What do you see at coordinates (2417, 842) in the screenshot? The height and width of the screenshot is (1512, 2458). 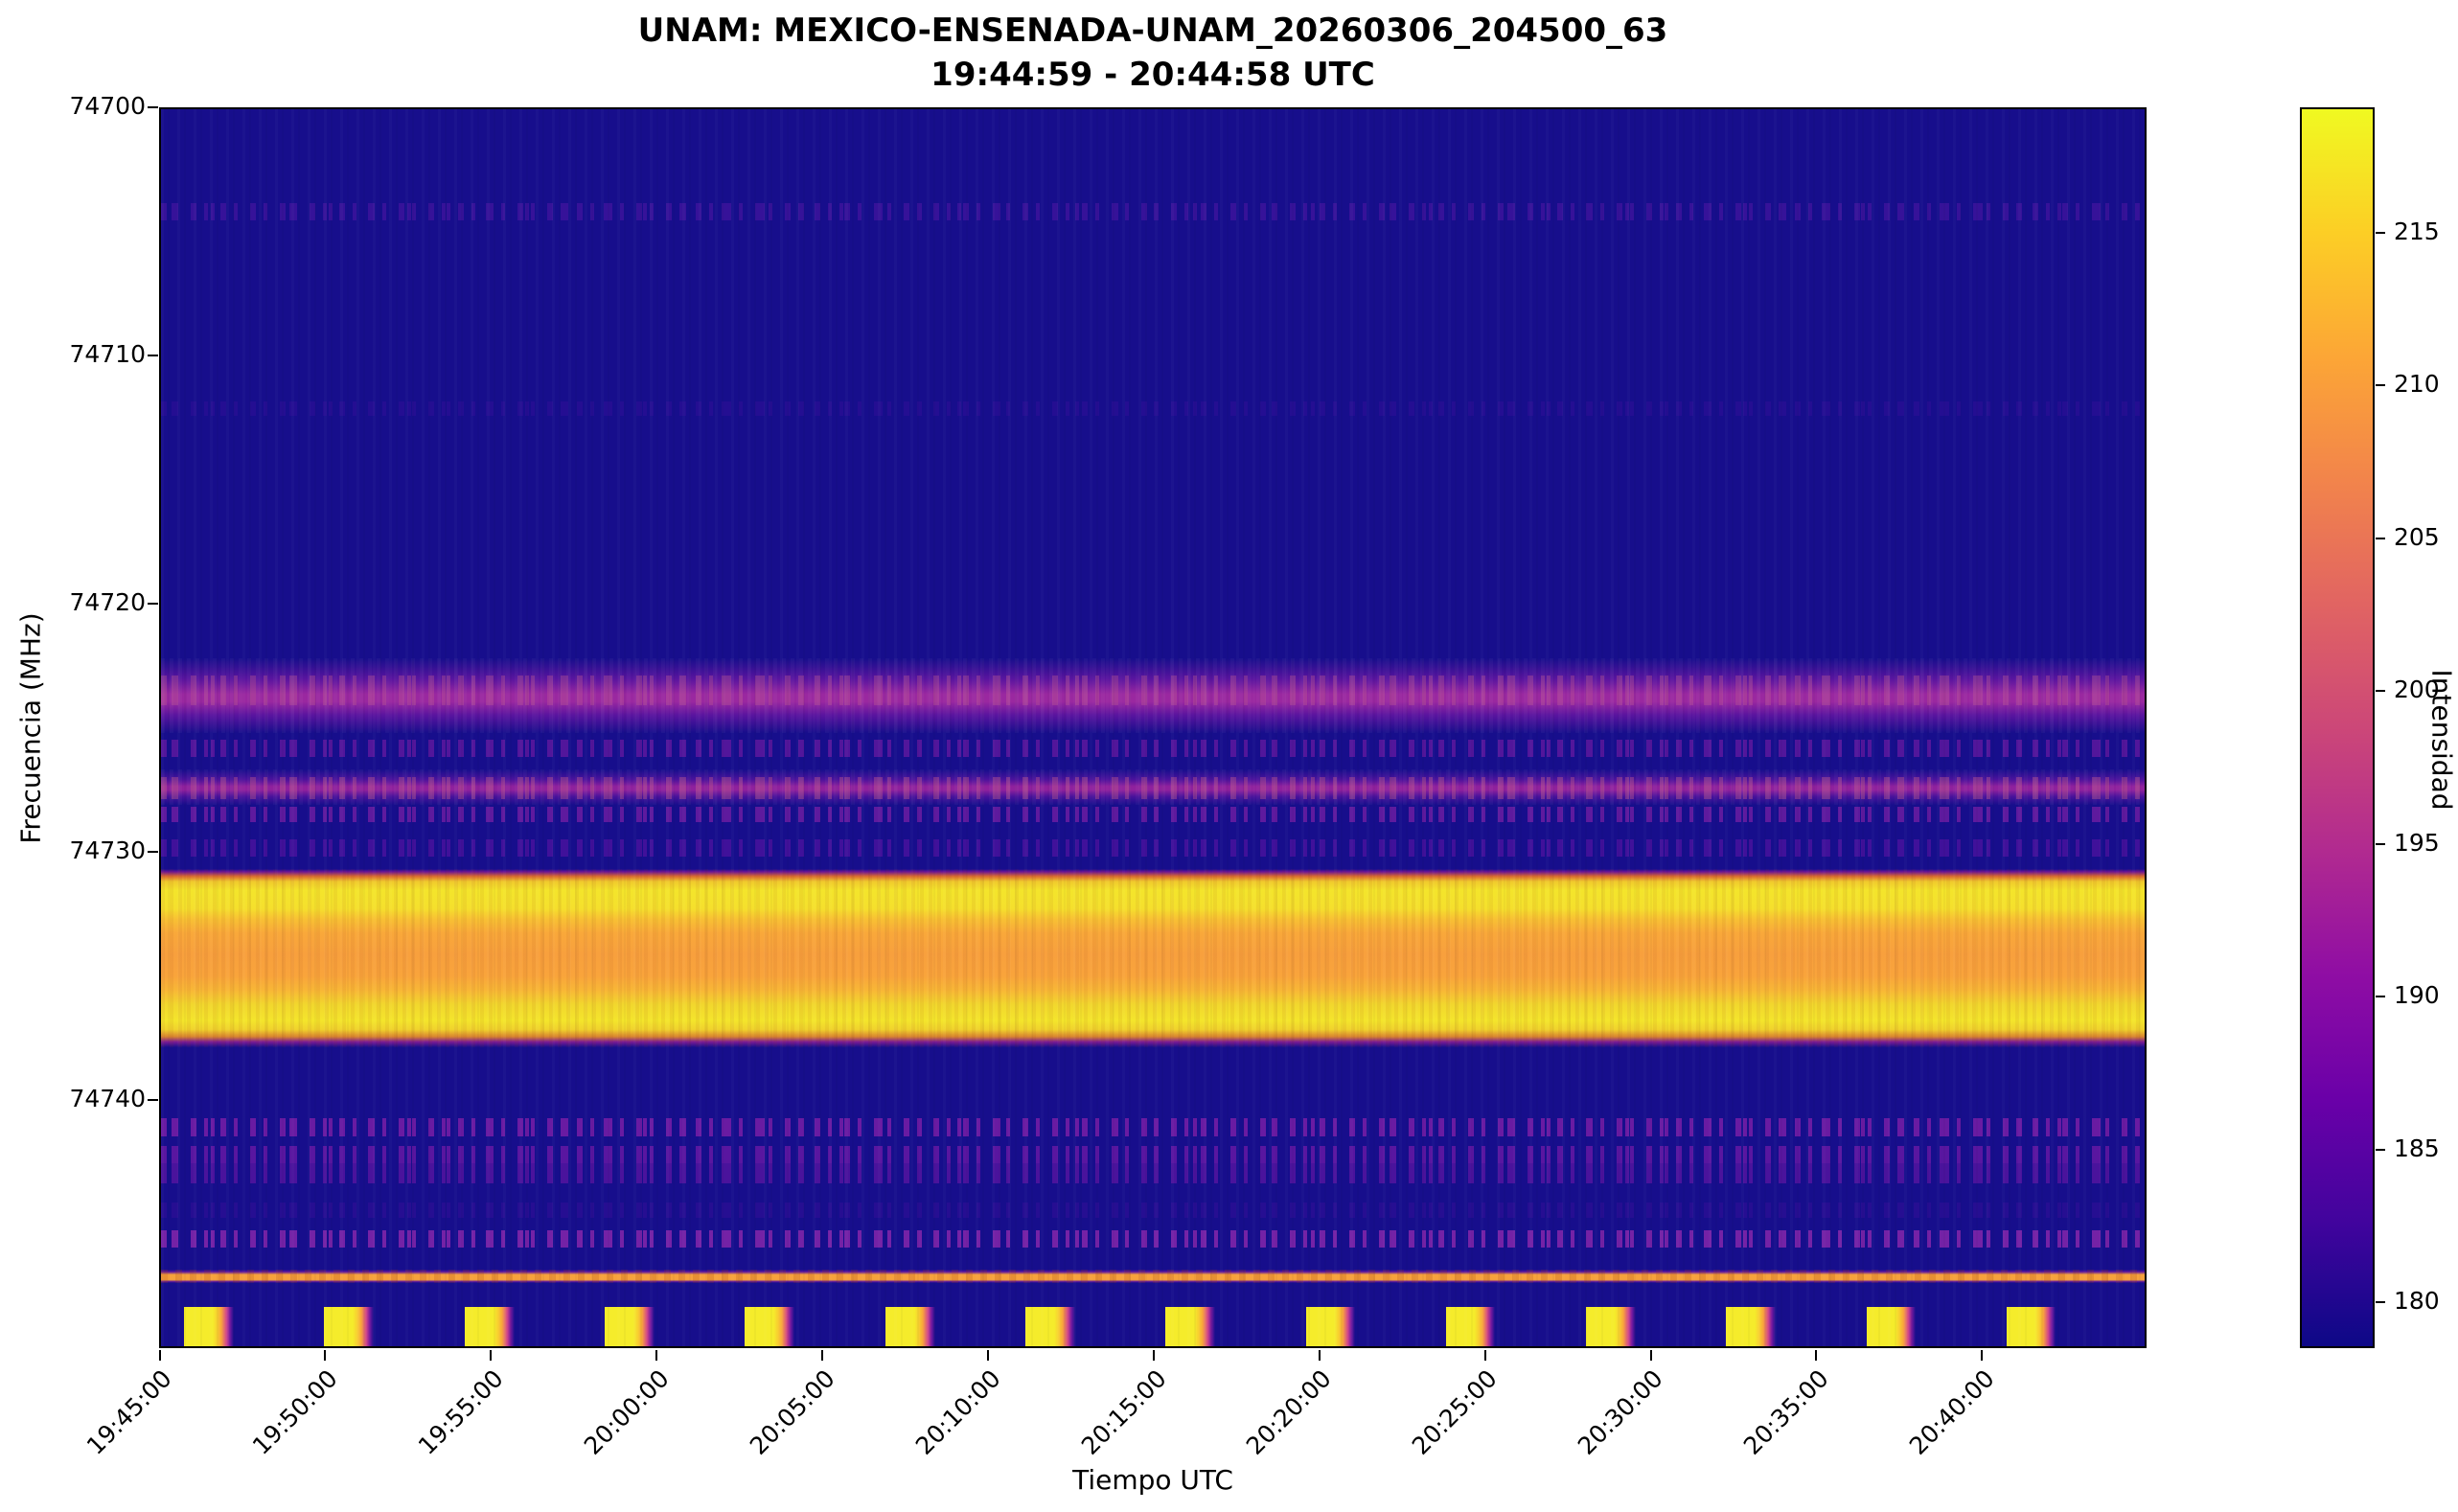 I see `colorbar-tick-label: 195` at bounding box center [2417, 842].